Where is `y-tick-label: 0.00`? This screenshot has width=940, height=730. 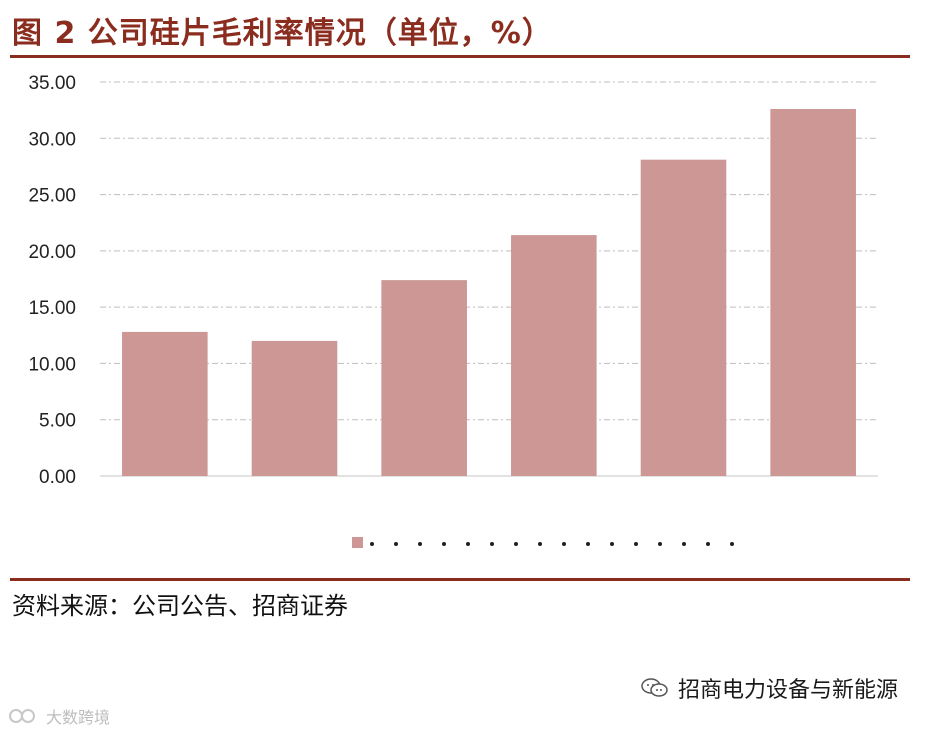 y-tick-label: 0.00 is located at coordinates (57, 477).